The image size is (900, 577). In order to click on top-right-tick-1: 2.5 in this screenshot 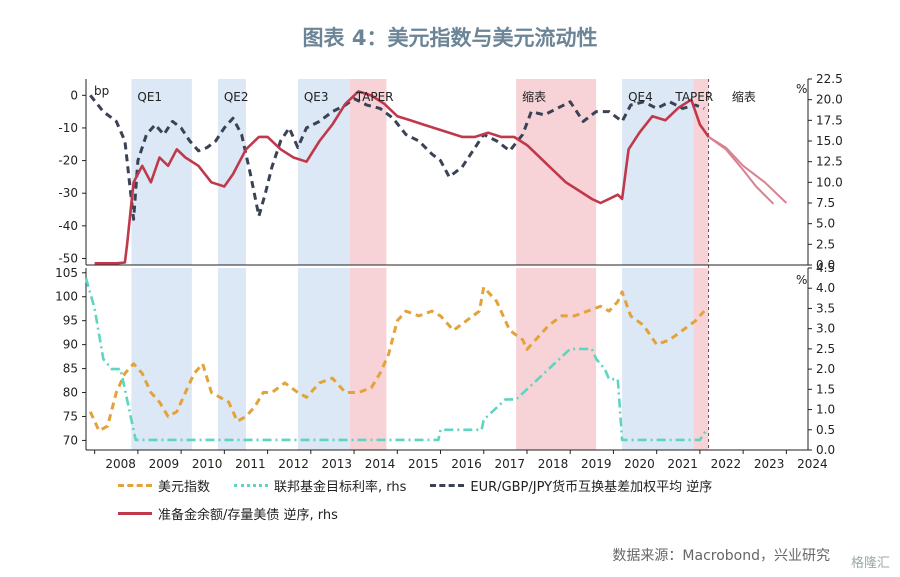, I will do `click(825, 244)`.